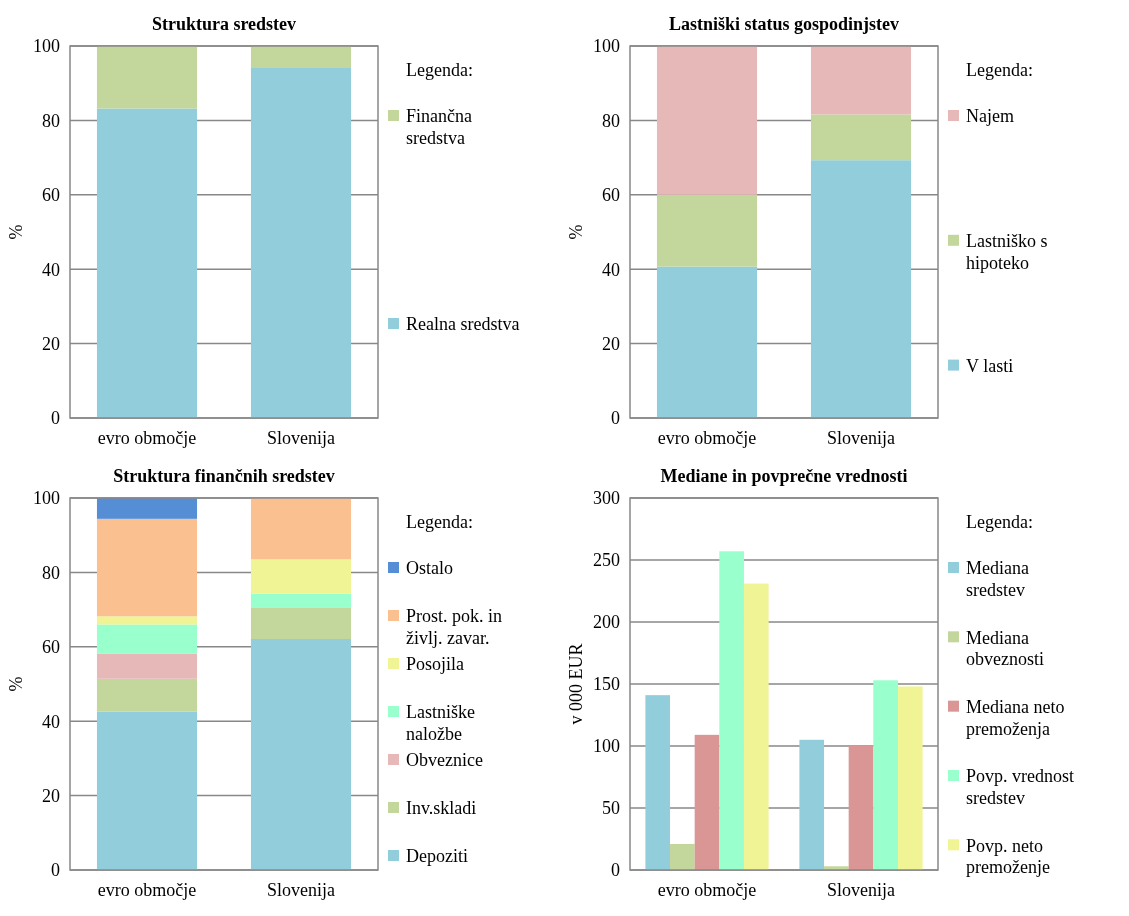 The height and width of the screenshot is (916, 1129). What do you see at coordinates (224, 476) in the screenshot?
I see `chart-title: Struktura finančnih sredstev` at bounding box center [224, 476].